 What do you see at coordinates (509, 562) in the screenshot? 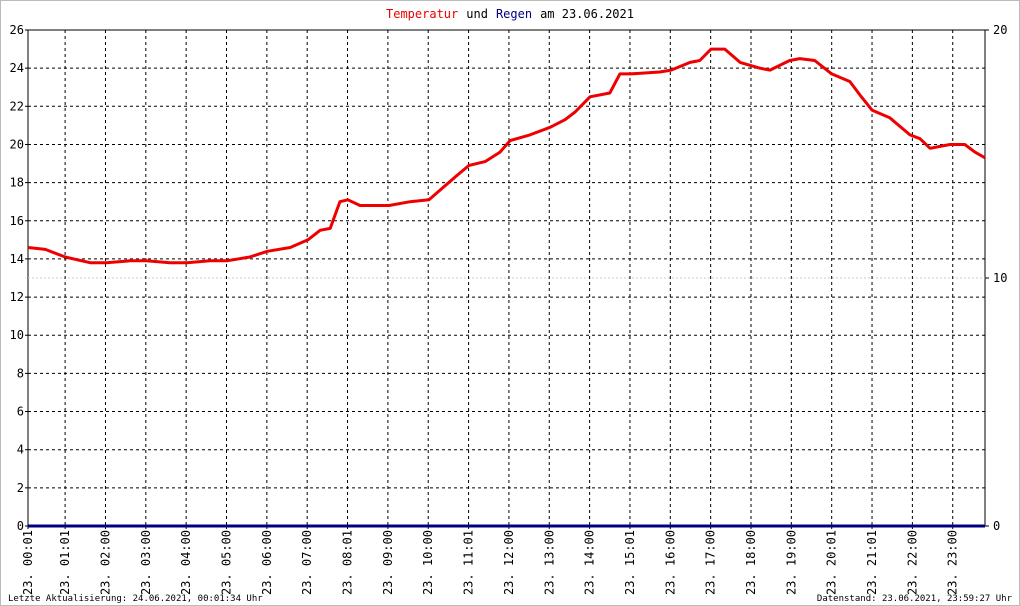
I see `x-tick-label: 23. 12:00` at bounding box center [509, 562].